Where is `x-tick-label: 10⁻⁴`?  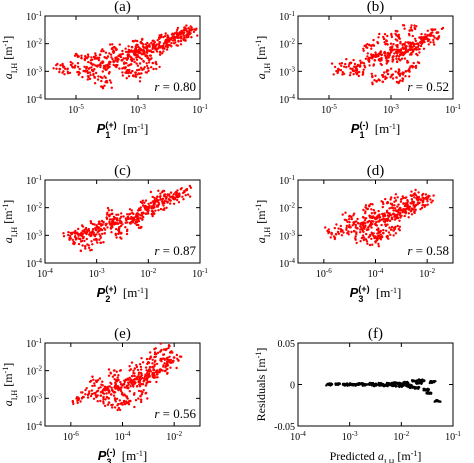
x-tick-label: 10⁻⁴ is located at coordinates (45, 273).